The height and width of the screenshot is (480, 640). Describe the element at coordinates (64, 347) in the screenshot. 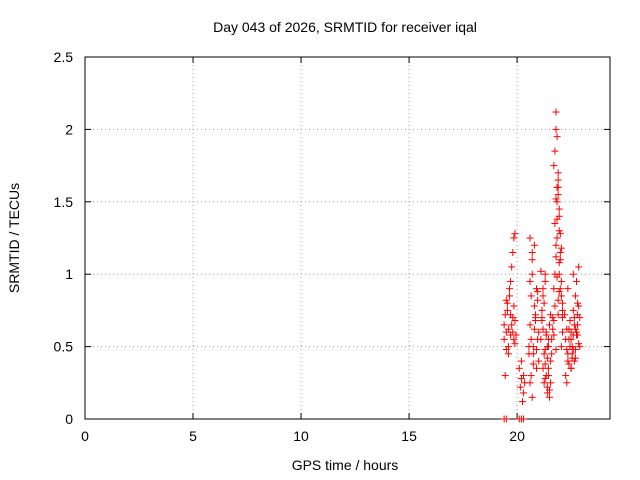

I see `y-tick-label: 0.5` at that location.